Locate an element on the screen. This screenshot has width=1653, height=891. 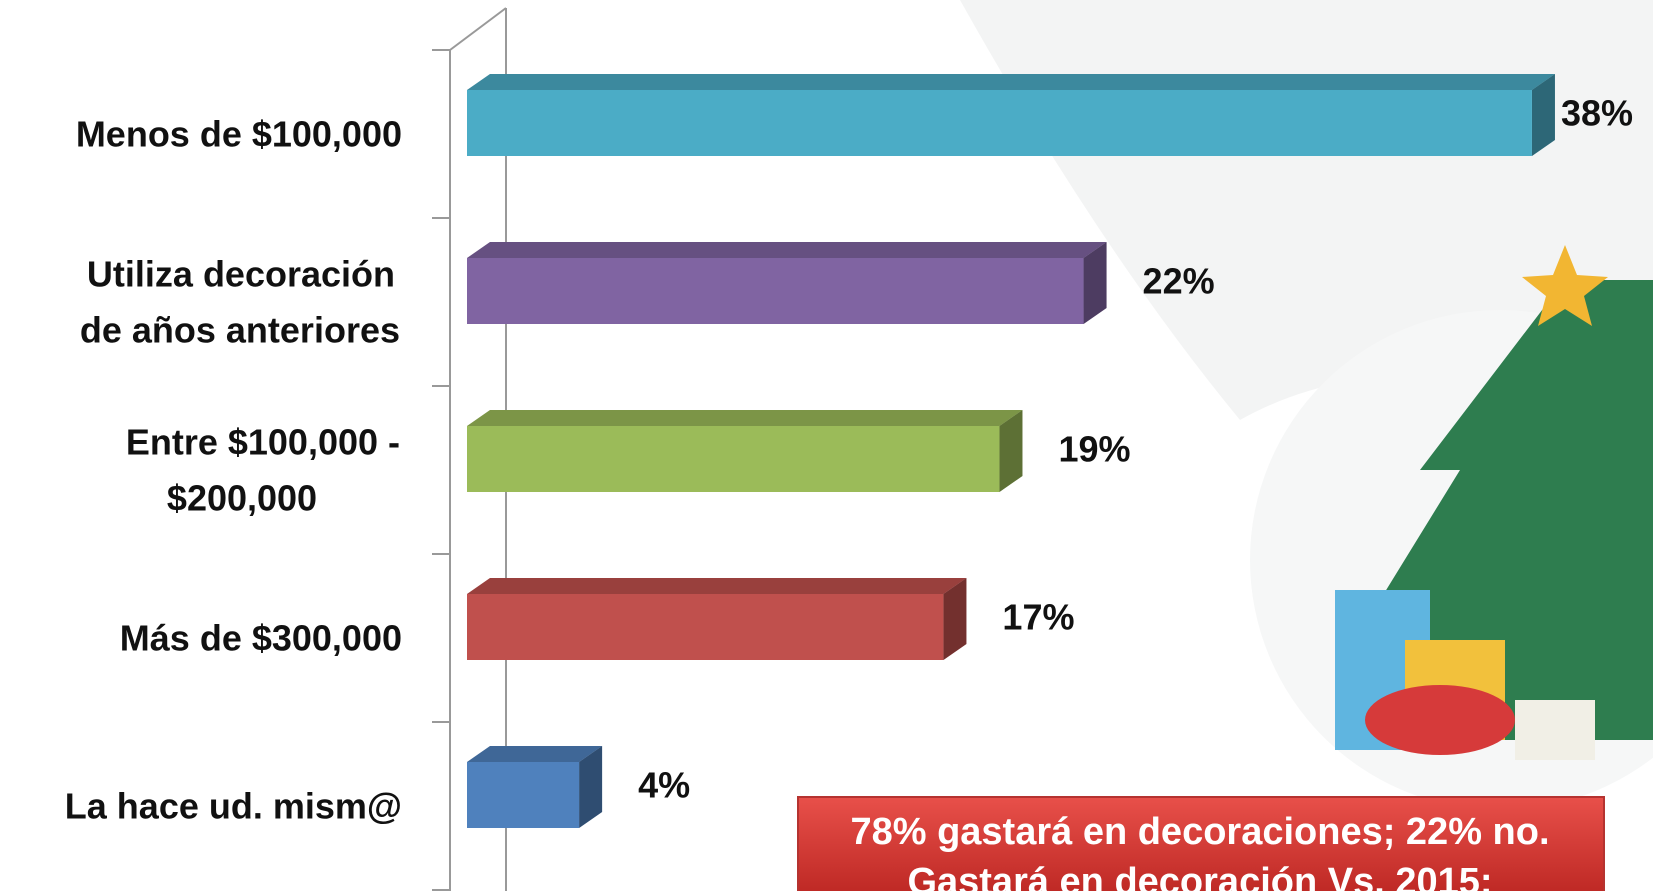
value-label: 19% is located at coordinates (1094, 449).